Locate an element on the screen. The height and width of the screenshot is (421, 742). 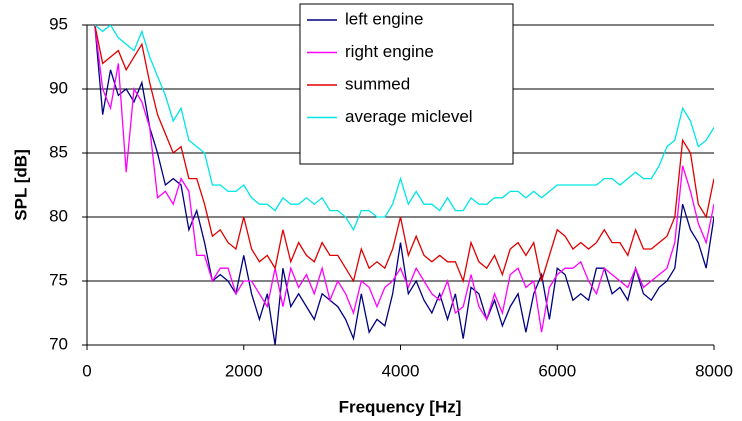
y-tick-label: 75 is located at coordinates (58, 279).